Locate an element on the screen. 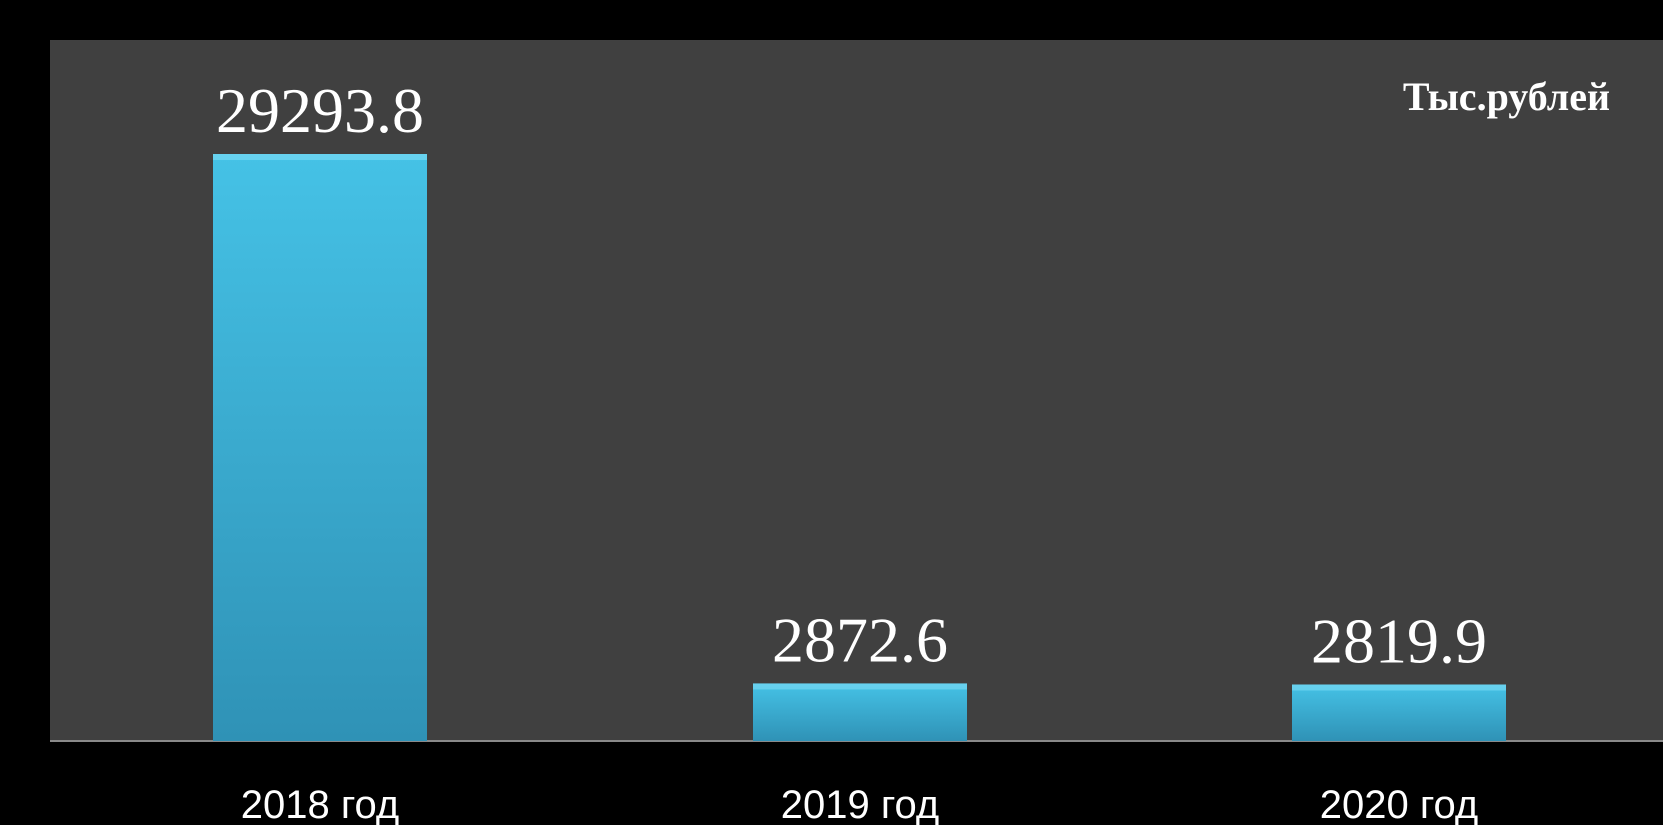  unit-label: Тыс.рублей is located at coordinates (1506, 96).